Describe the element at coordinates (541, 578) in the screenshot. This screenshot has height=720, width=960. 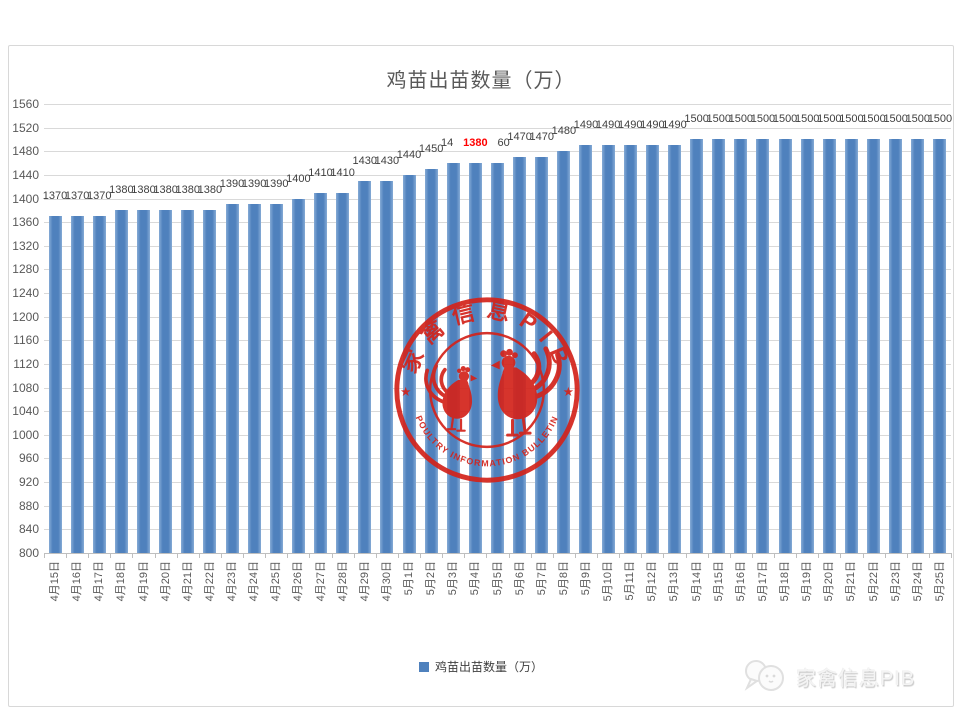
I see `x-tick-label: 5月7日` at that location.